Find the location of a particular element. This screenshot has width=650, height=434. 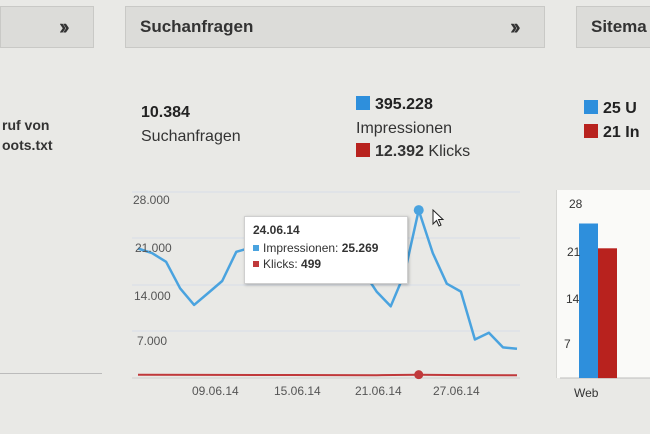

left-panel-text-1: ruf von is located at coordinates (26, 125).